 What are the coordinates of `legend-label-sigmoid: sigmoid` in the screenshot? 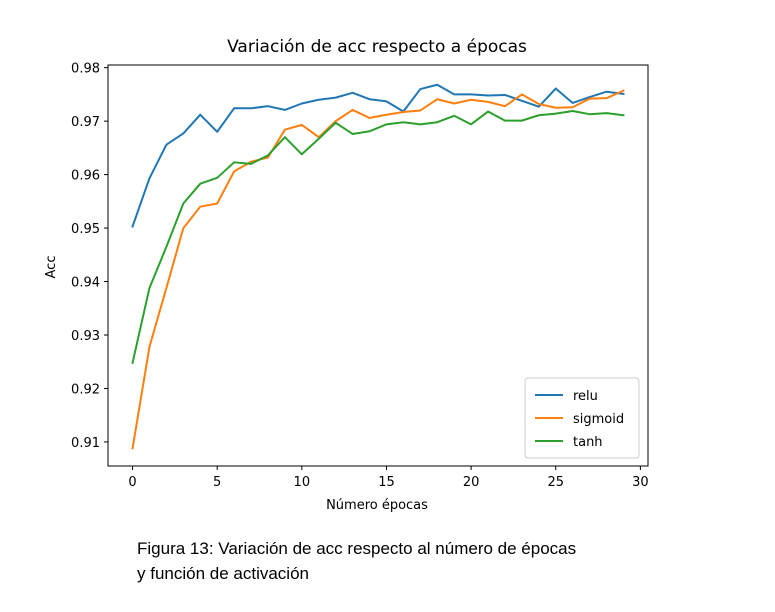 It's located at (598, 419).